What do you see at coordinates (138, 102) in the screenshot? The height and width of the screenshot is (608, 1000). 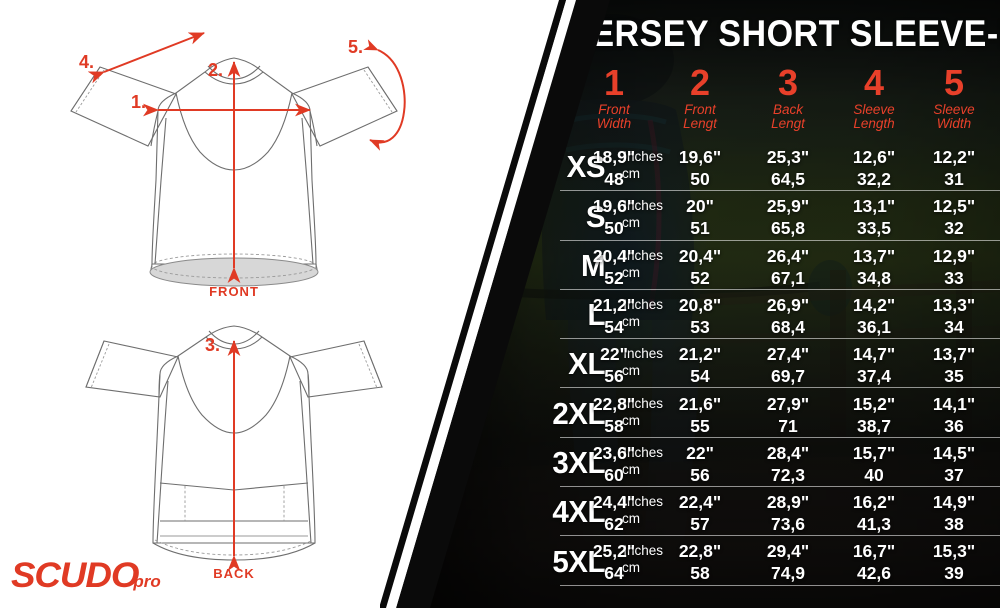 I see `callout-1-label: 1.` at bounding box center [138, 102].